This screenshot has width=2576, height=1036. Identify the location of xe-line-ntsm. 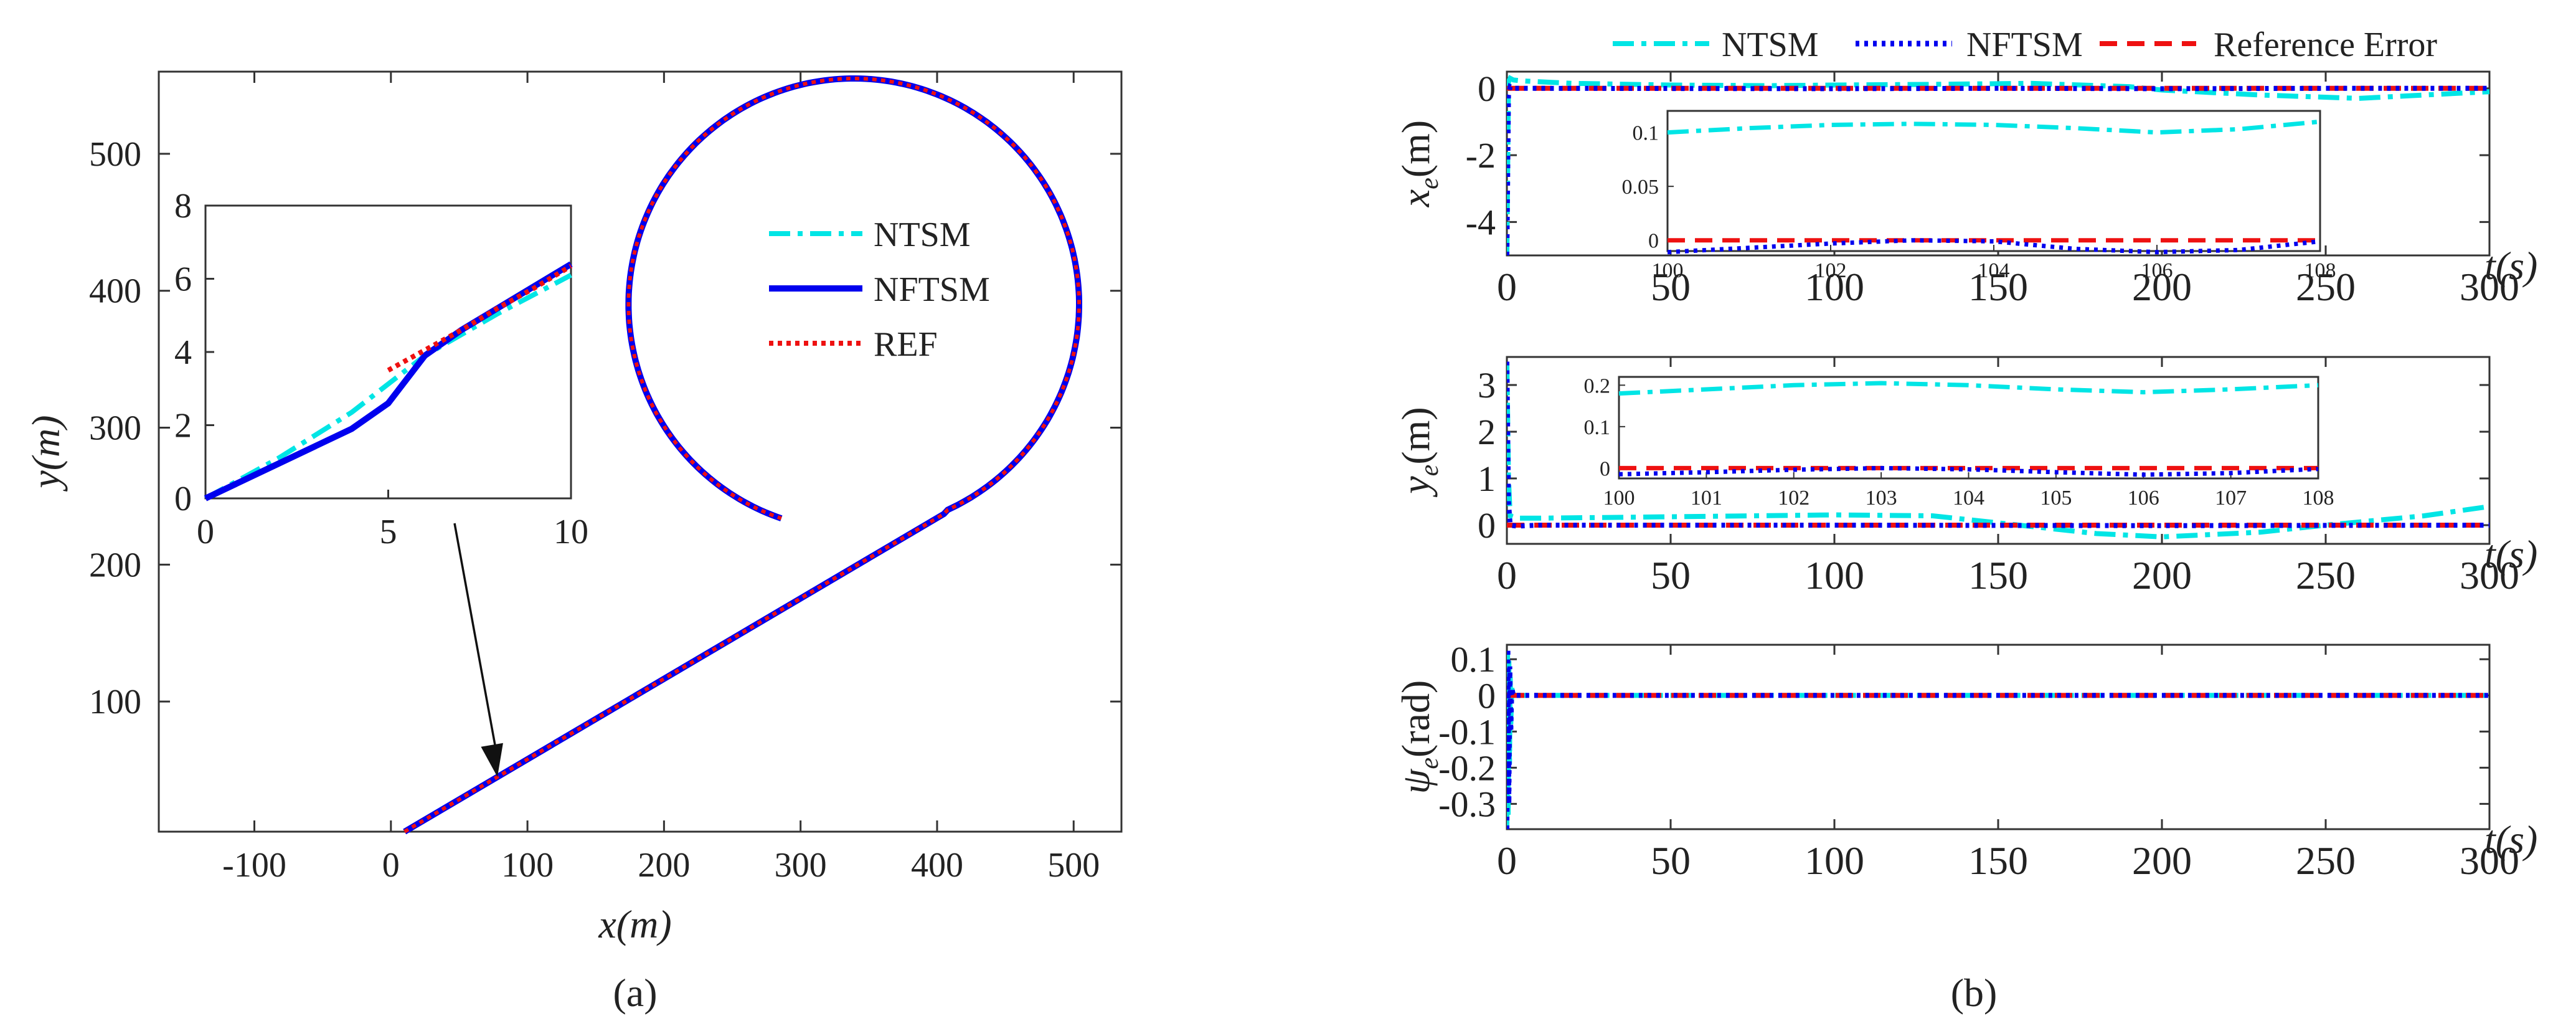
(1998, 165).